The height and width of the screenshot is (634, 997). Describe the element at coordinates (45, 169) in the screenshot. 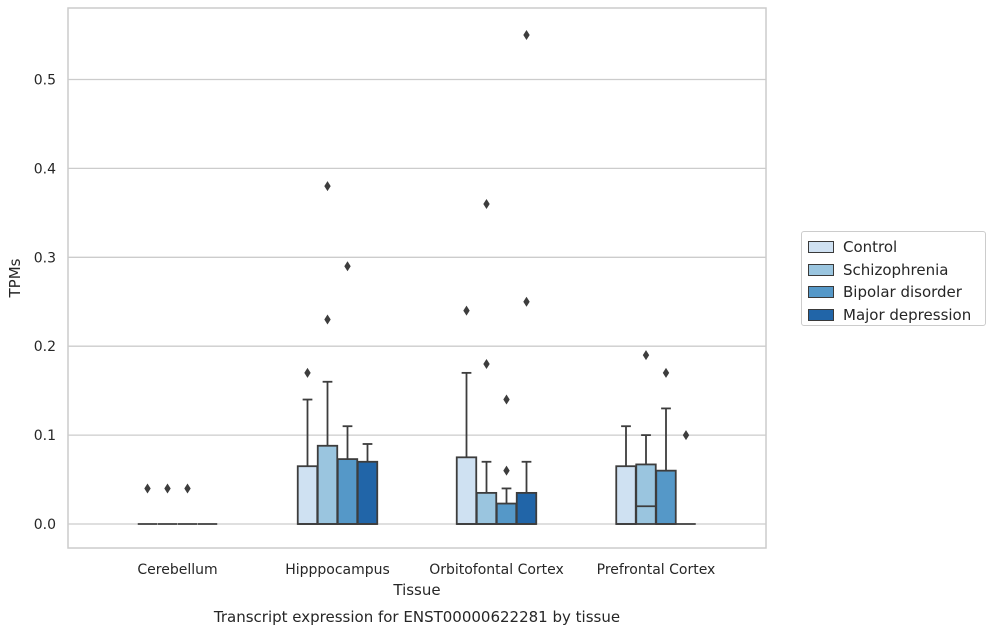

I see `y-tick-label: 0.4` at that location.